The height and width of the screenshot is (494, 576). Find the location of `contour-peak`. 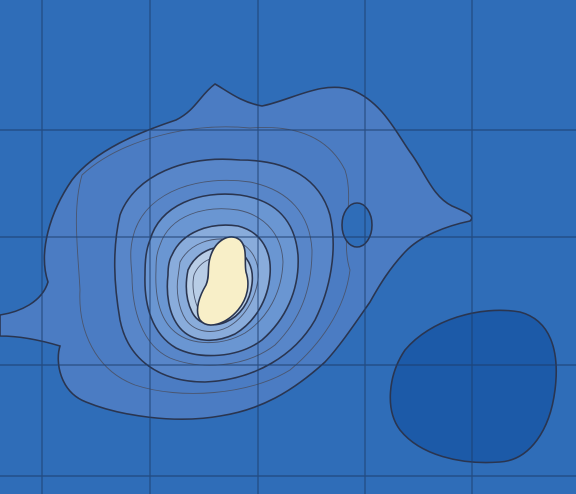

contour-peak is located at coordinates (222, 281).